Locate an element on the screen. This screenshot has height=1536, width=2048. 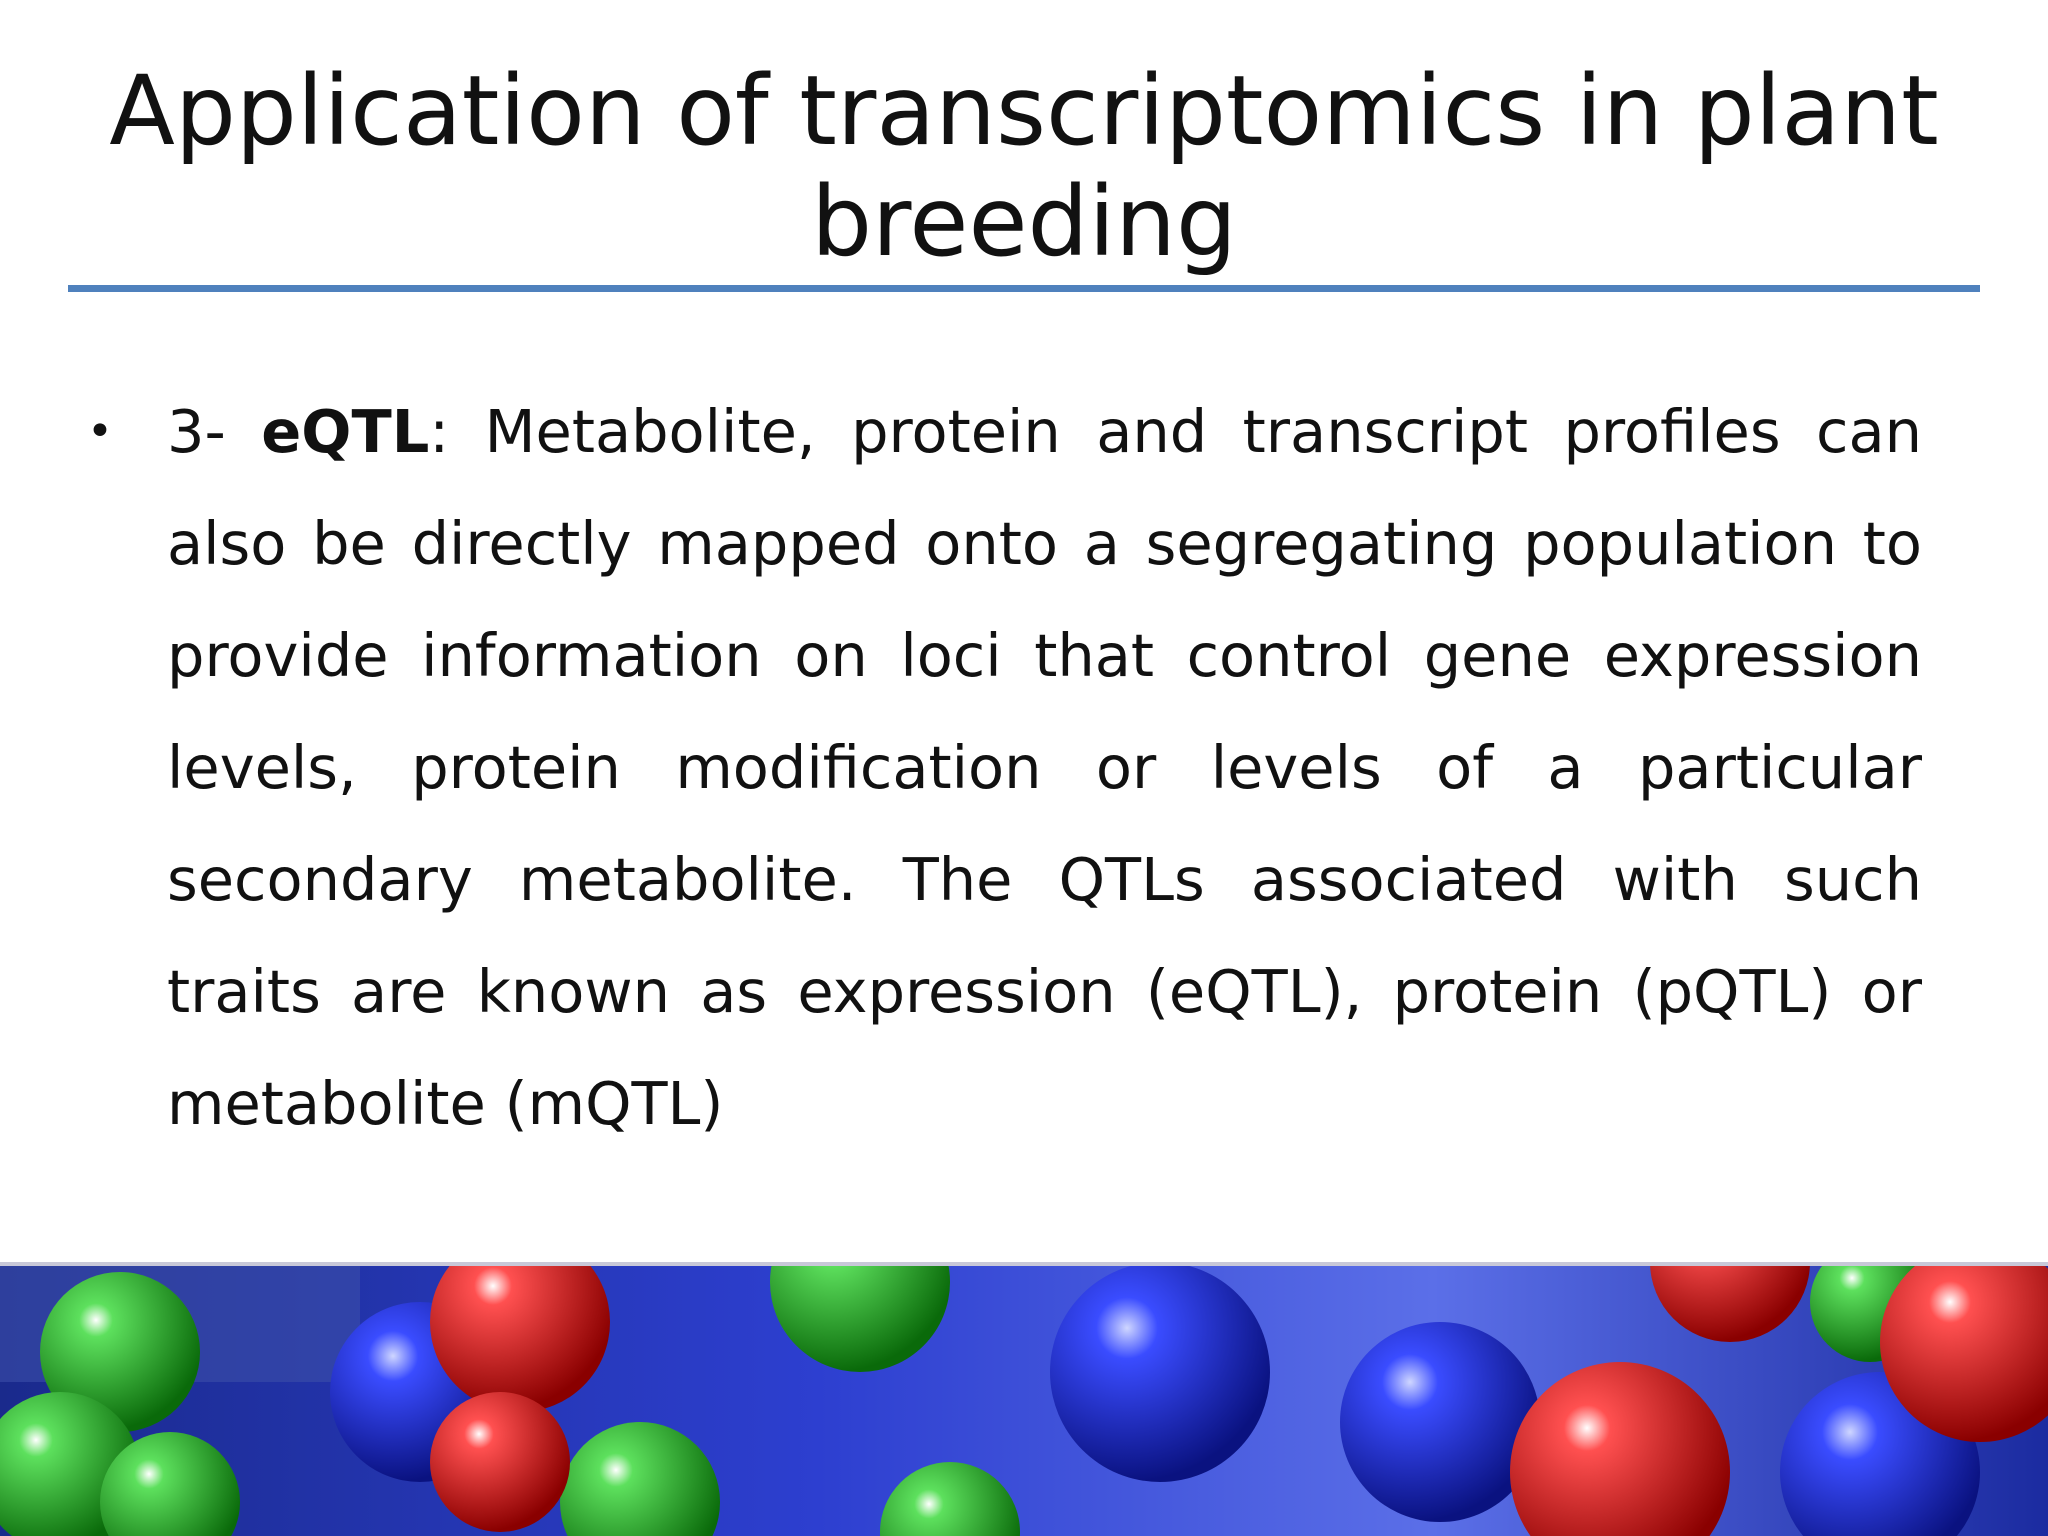
bullet-number: 3- is located at coordinates (196, 431).